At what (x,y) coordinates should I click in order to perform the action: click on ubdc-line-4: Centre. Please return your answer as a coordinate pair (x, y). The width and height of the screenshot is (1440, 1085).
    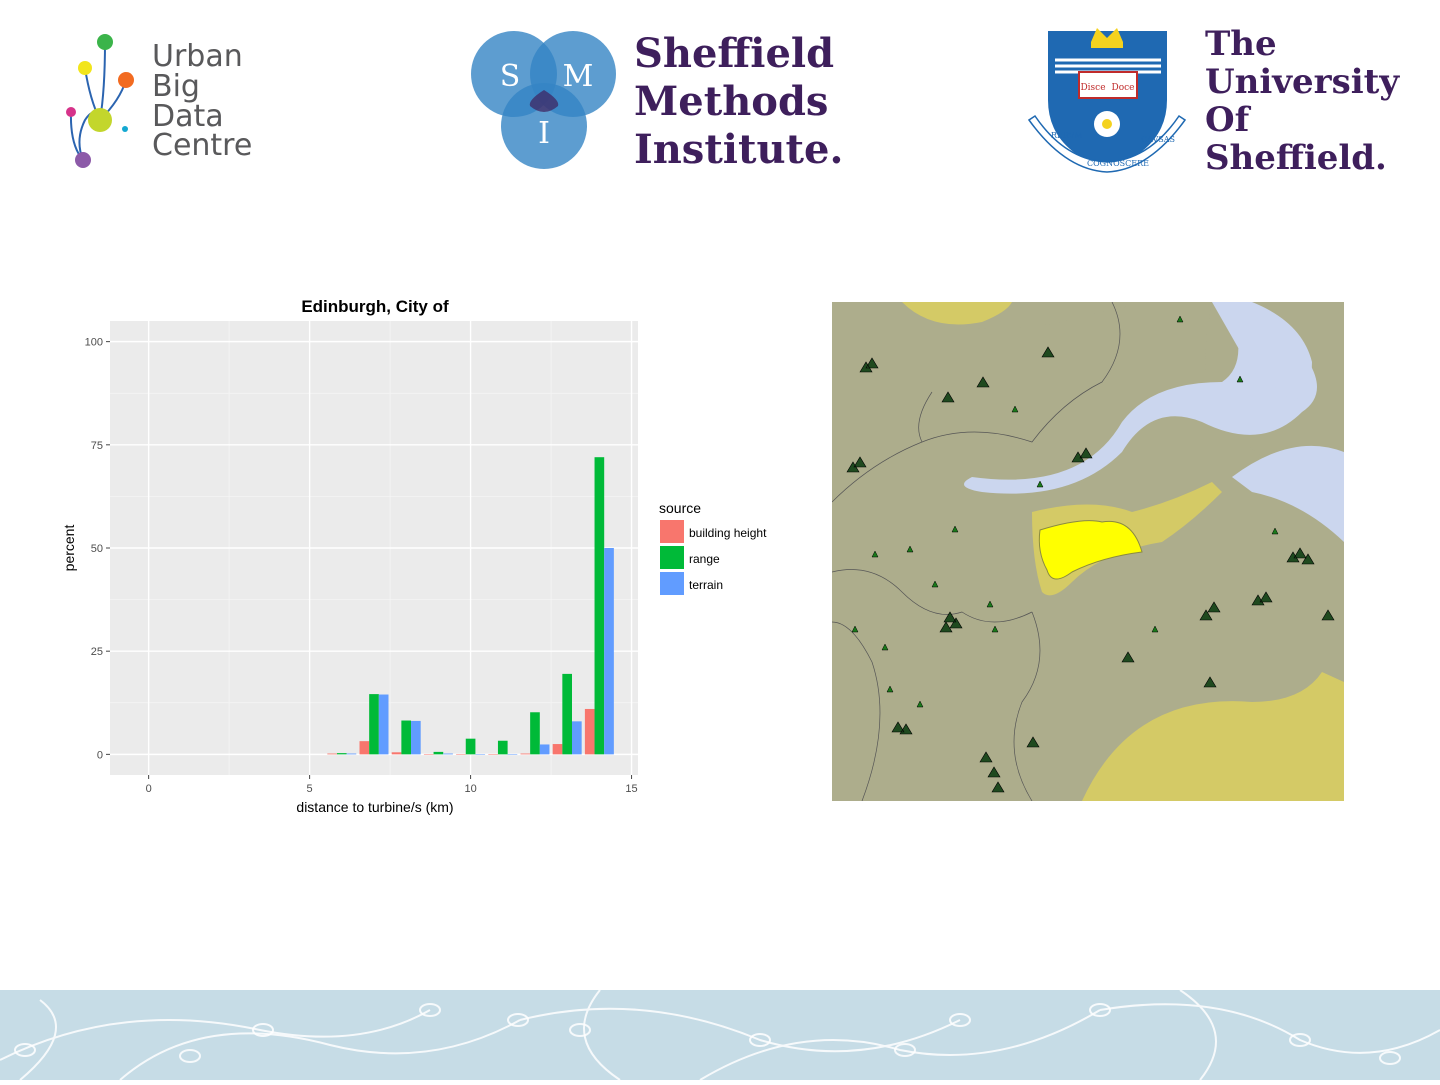
    Looking at the image, I should click on (202, 145).